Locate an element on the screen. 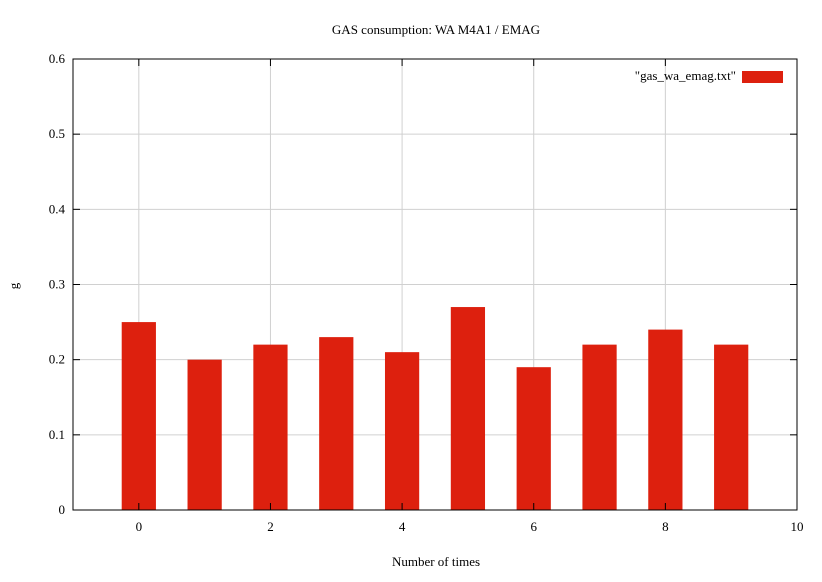 The height and width of the screenshot is (582, 822). x-tick-label: 2 is located at coordinates (270, 526).